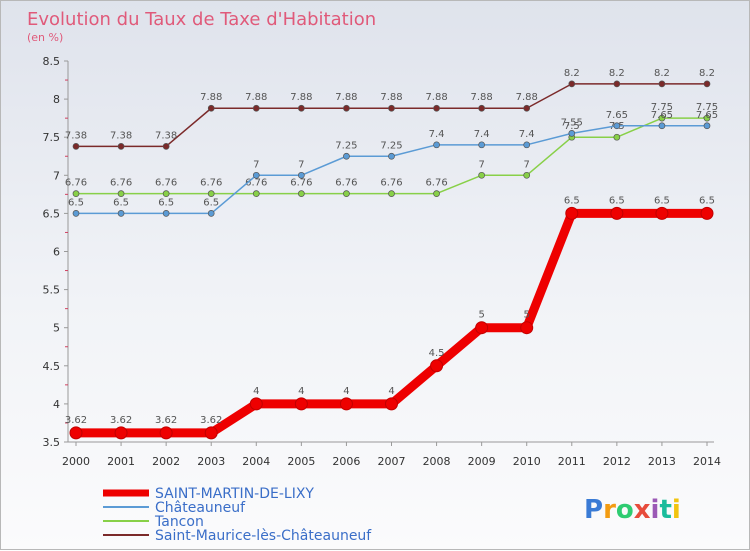  What do you see at coordinates (527, 461) in the screenshot?
I see `x-tick-label: 2010` at bounding box center [527, 461].